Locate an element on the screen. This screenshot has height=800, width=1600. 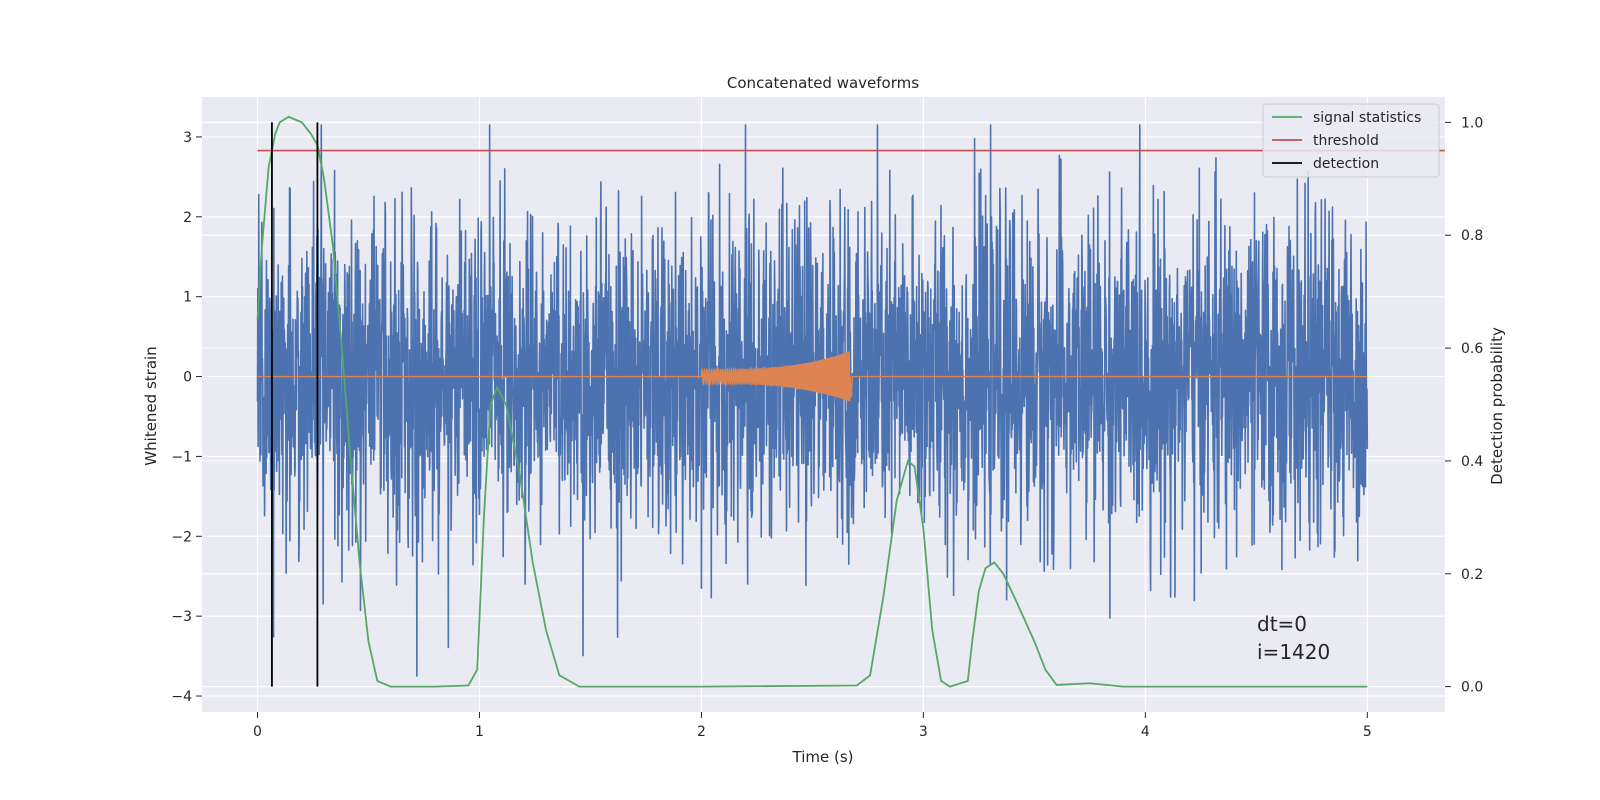
legend-label-detection: detection is located at coordinates (1346, 164).